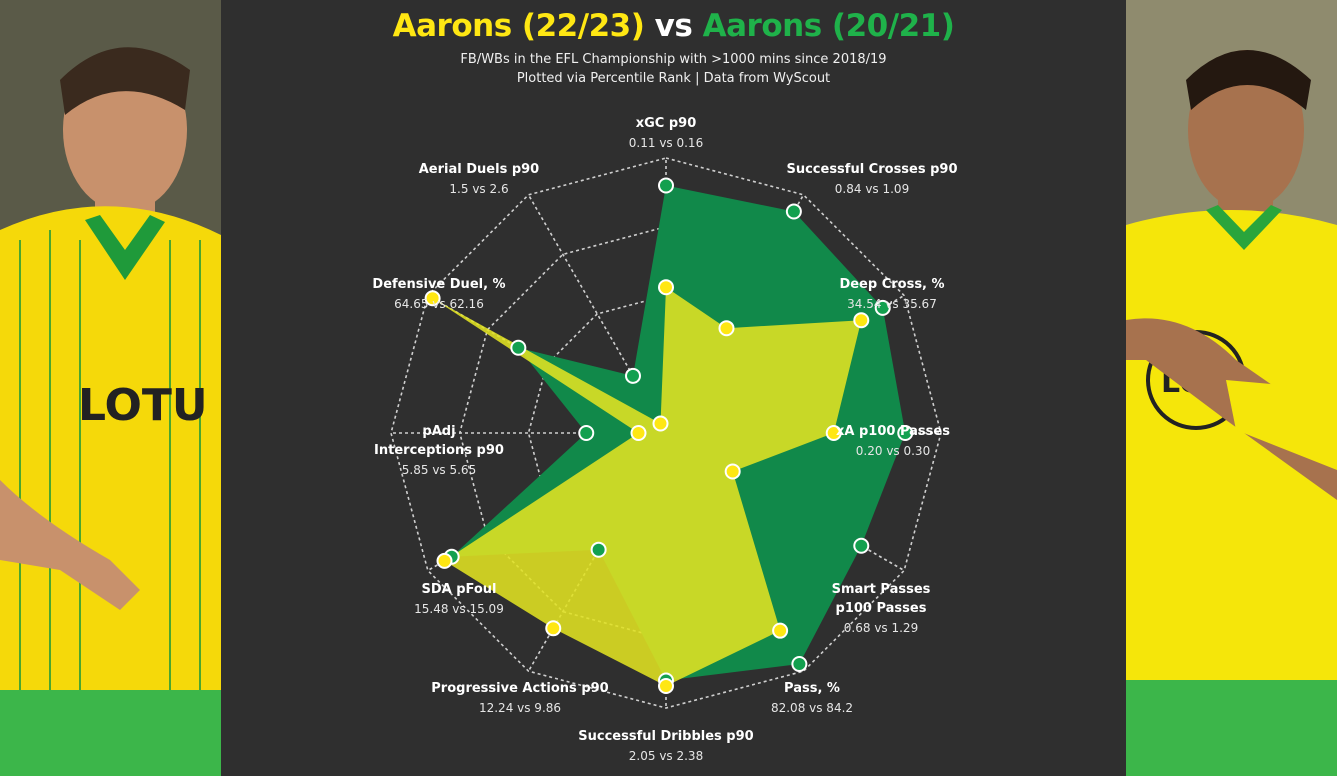 The height and width of the screenshot is (776, 1337). I want to click on axis-name-5: Smart Passes p100 Passes, so click(881, 599).